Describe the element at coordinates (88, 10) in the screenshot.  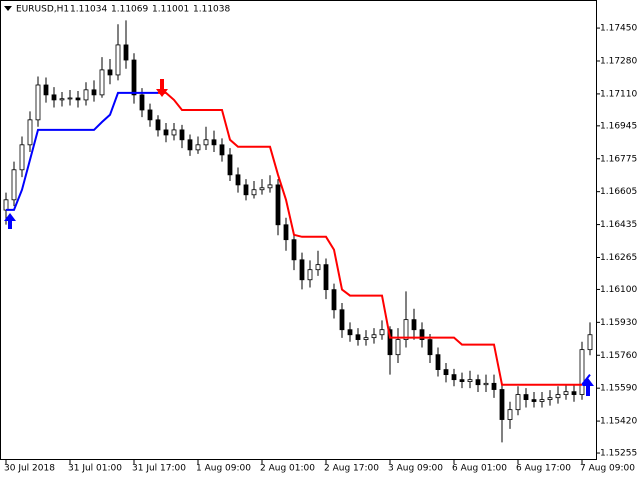
I see `header-value: 1.11034` at that location.